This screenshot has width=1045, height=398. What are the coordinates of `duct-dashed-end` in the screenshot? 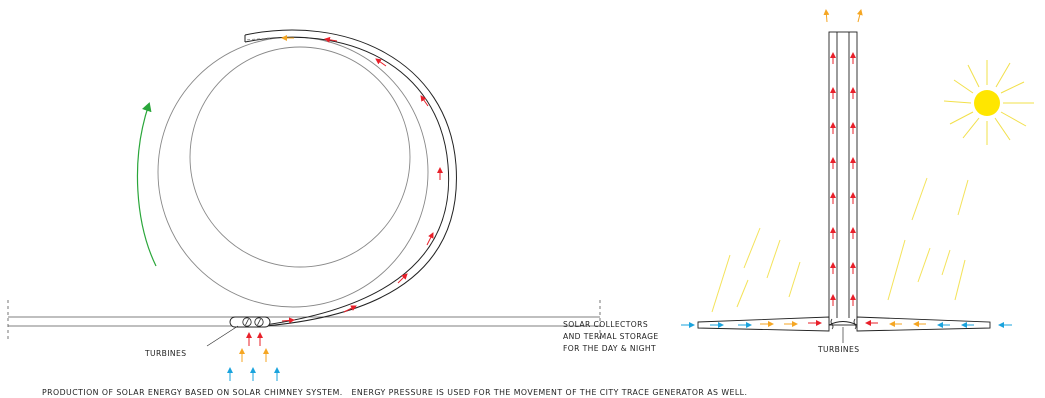 It's located at (257, 39).